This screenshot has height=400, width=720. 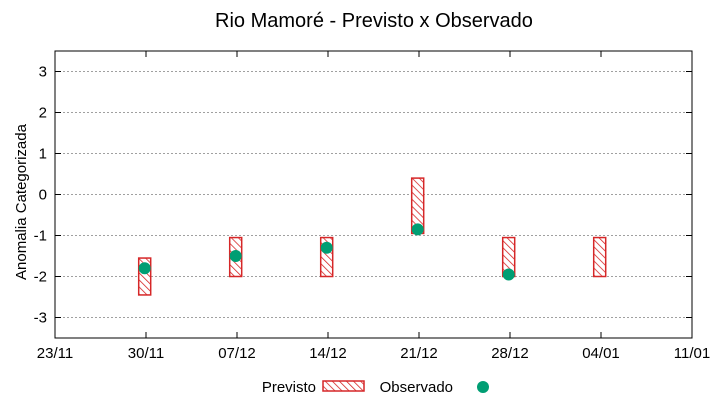 I want to click on x-tick-label: 04/01, so click(x=601, y=353).